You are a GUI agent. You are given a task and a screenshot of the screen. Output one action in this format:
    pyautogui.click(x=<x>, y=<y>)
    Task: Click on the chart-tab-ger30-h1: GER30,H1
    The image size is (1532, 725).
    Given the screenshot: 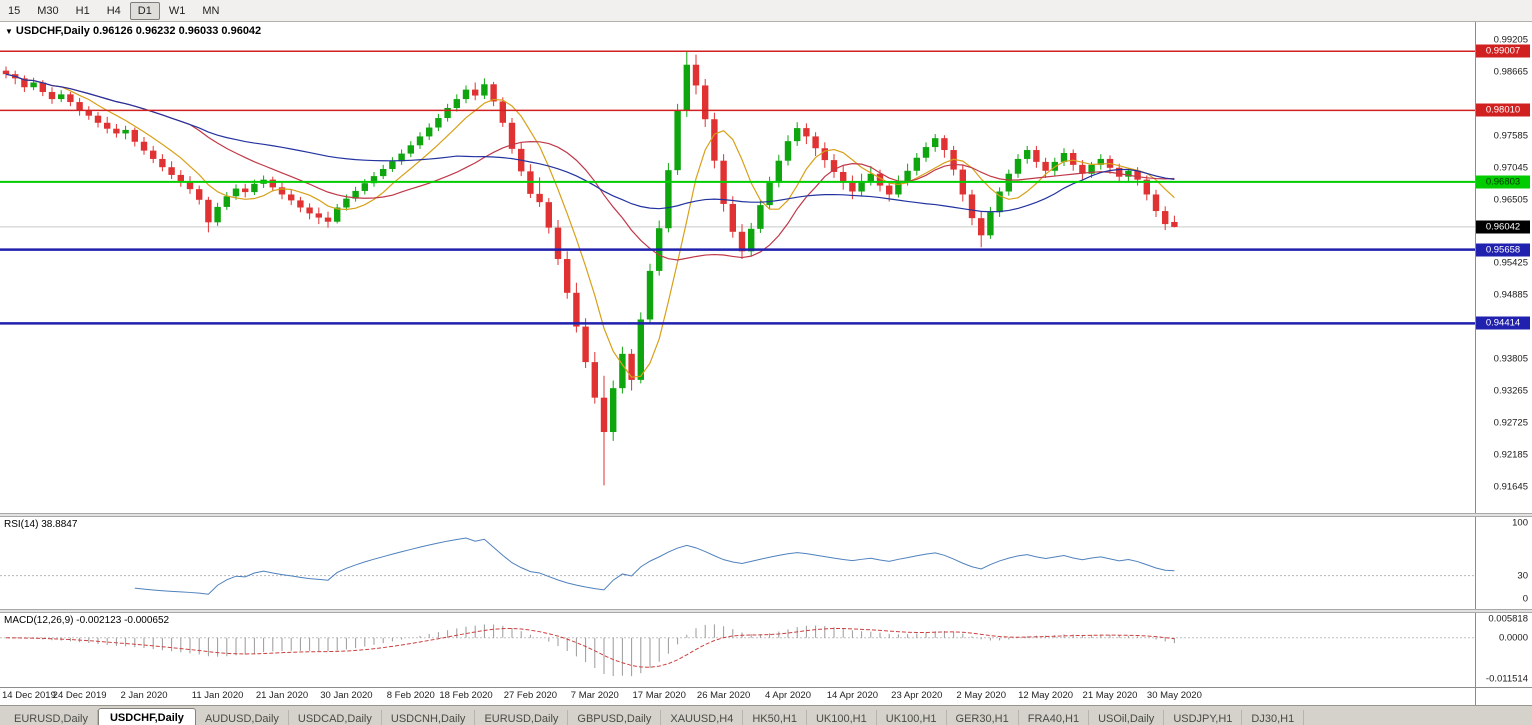 What is the action you would take?
    pyautogui.click(x=983, y=717)
    